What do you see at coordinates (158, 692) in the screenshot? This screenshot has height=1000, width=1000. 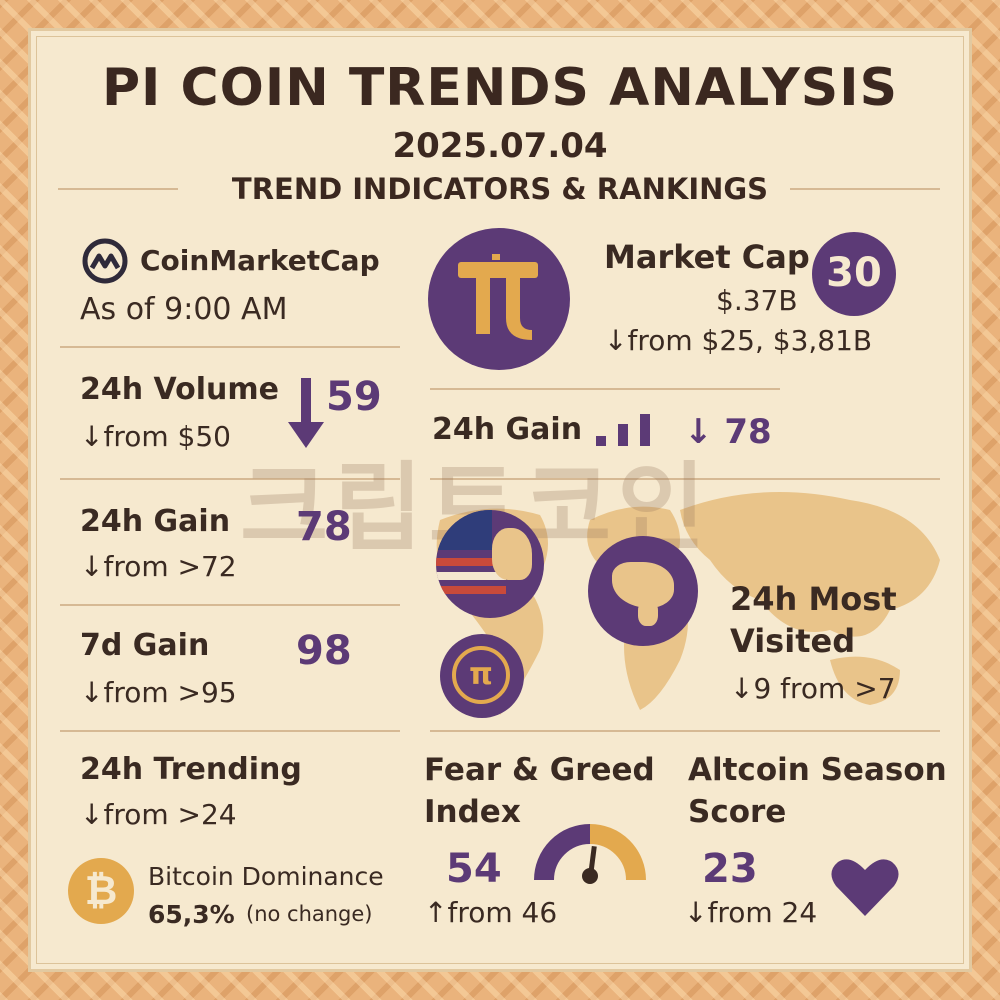 I see `gain-7d-change: ↓from >95` at bounding box center [158, 692].